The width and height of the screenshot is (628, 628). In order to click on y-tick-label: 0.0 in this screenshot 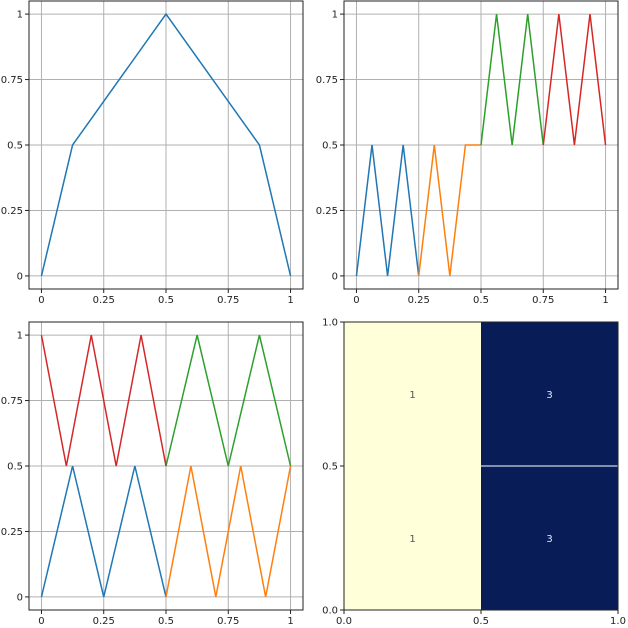, I will do `click(330, 611)`.